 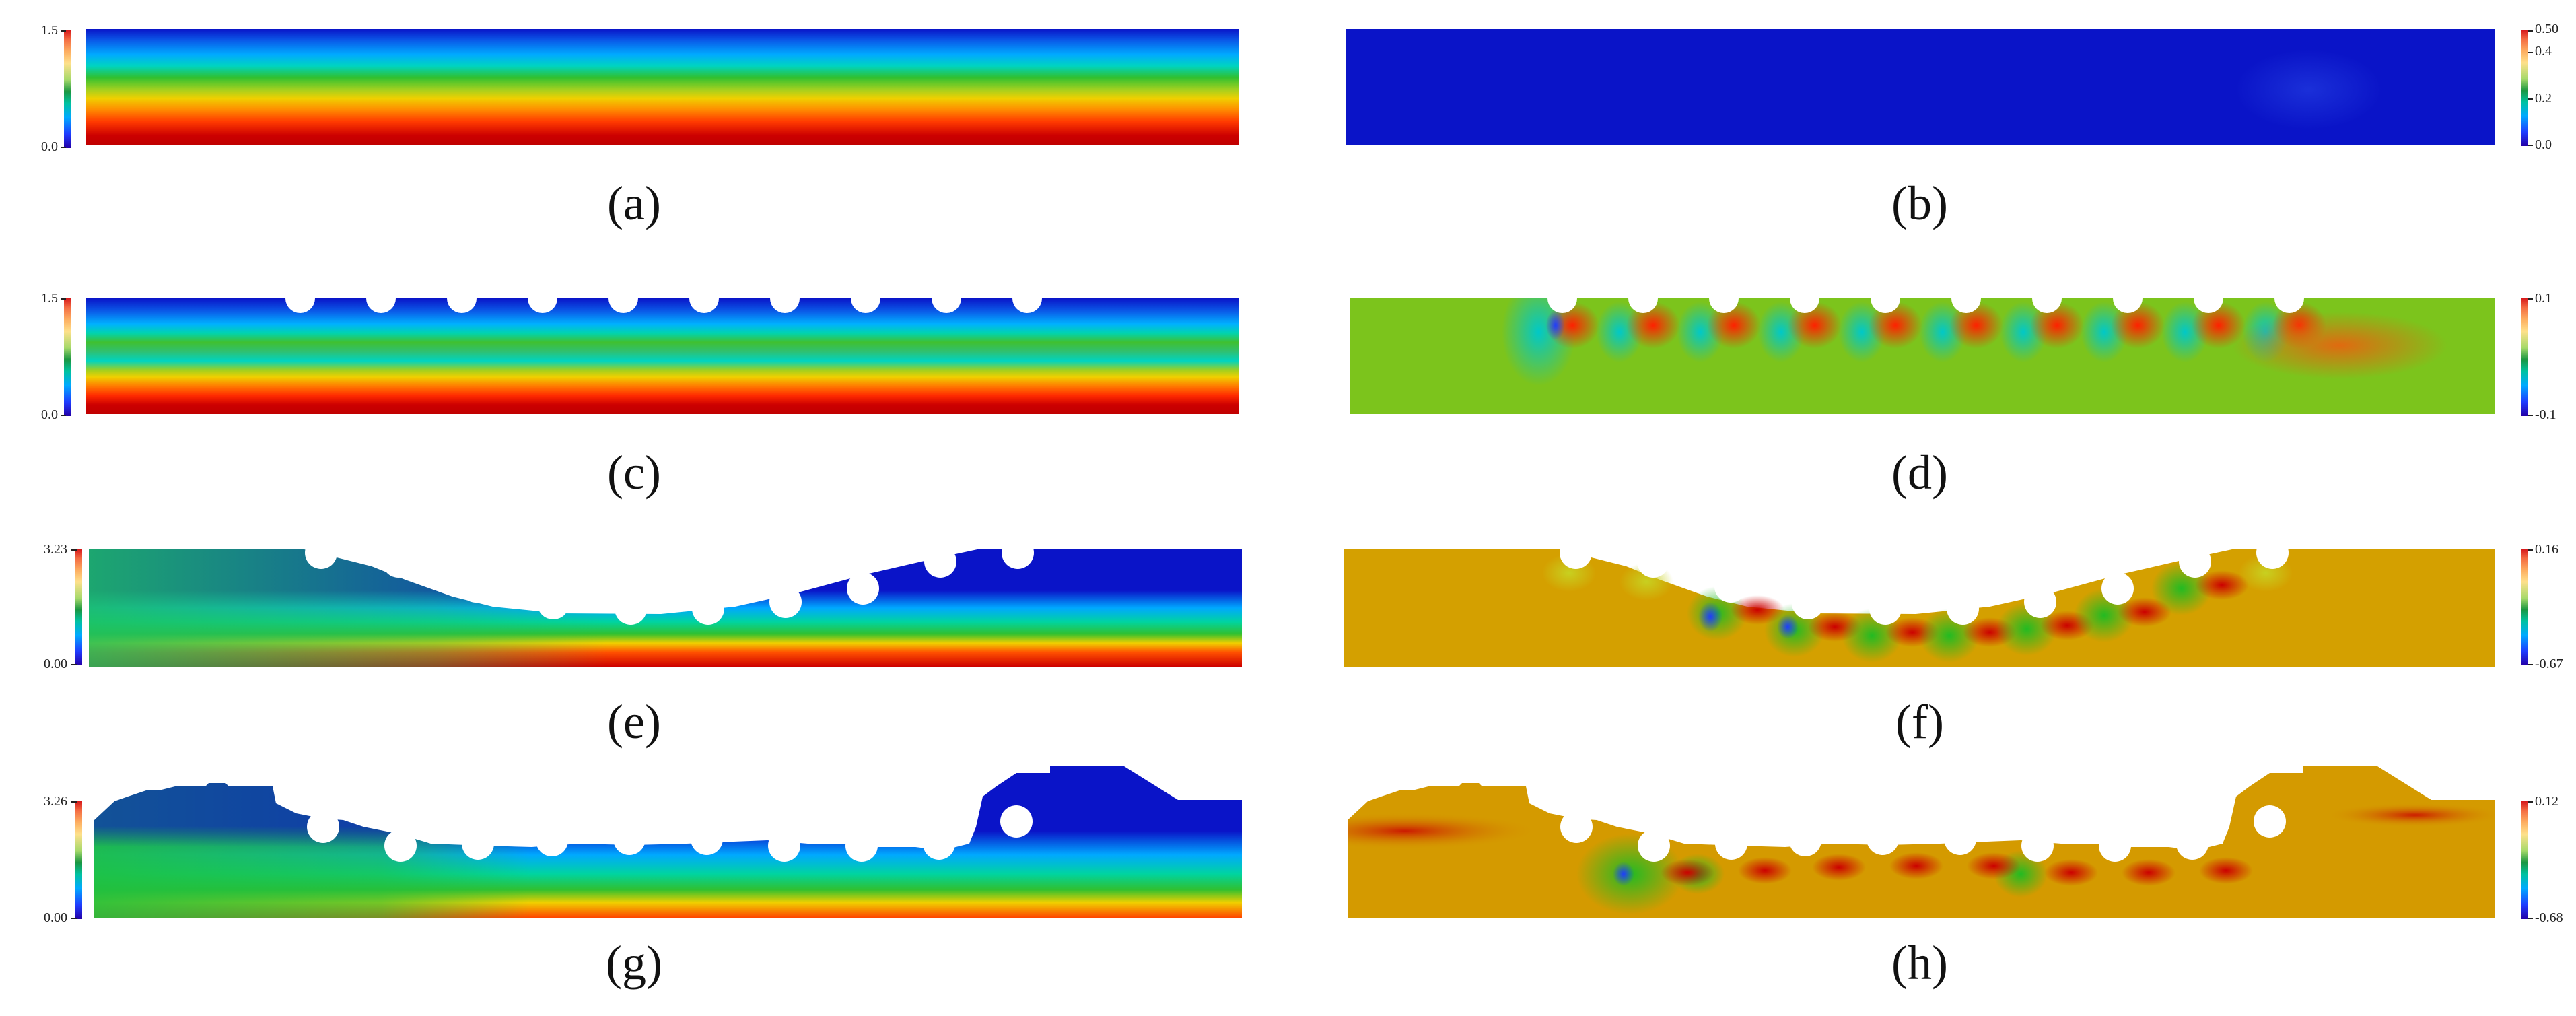 What do you see at coordinates (2549, 663) in the screenshot?
I see `colorbar-f-min: -0.67` at bounding box center [2549, 663].